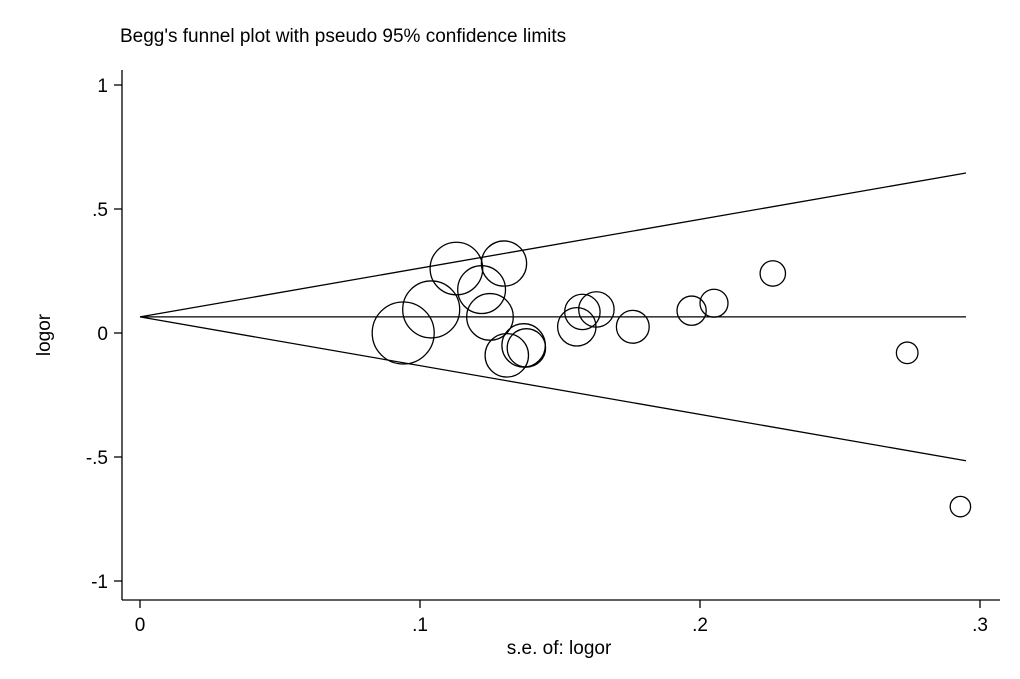  Describe the element at coordinates (980, 625) in the screenshot. I see `x-tick-label: .3` at that location.